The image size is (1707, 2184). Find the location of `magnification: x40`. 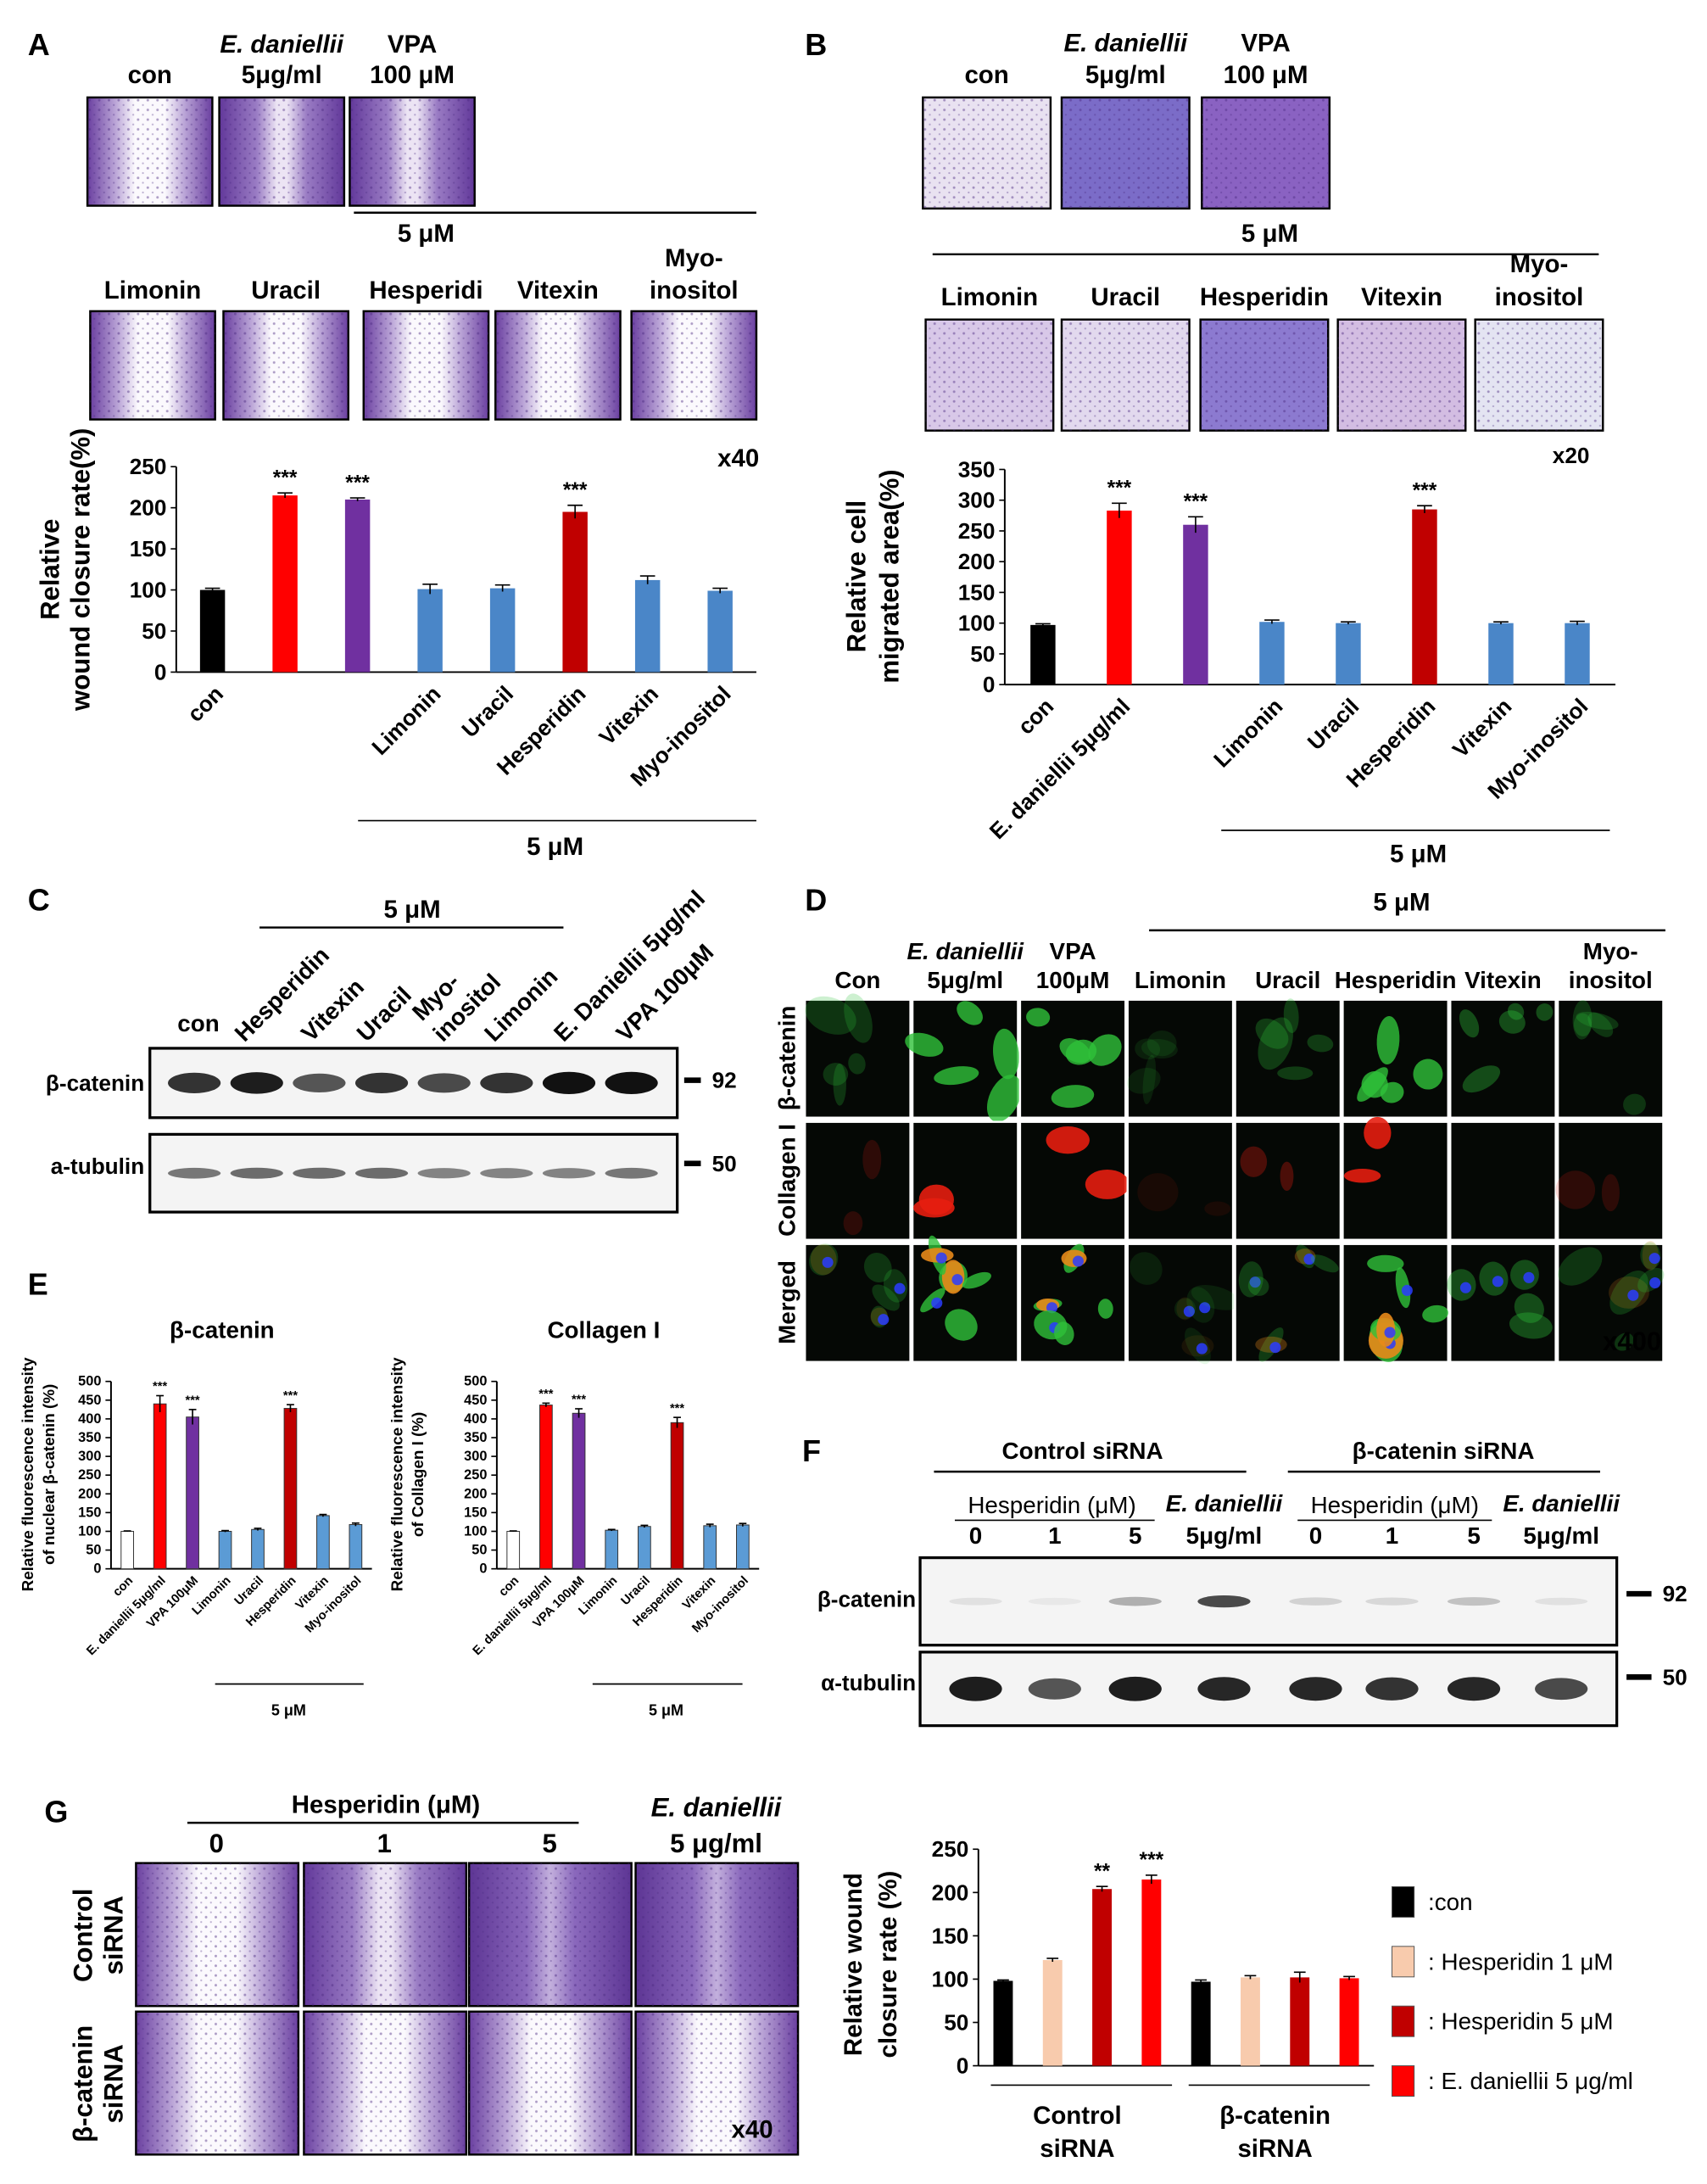

magnification: x40 is located at coordinates (738, 458).